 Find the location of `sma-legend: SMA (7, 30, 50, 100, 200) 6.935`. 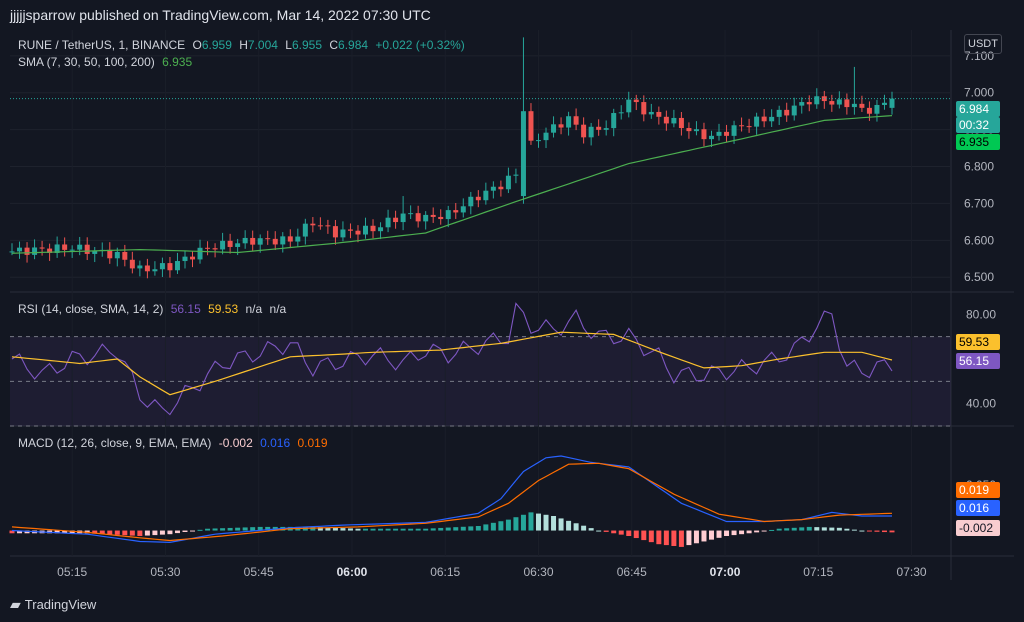

sma-legend: SMA (7, 30, 50, 100, 200) 6.935 is located at coordinates (107, 62).